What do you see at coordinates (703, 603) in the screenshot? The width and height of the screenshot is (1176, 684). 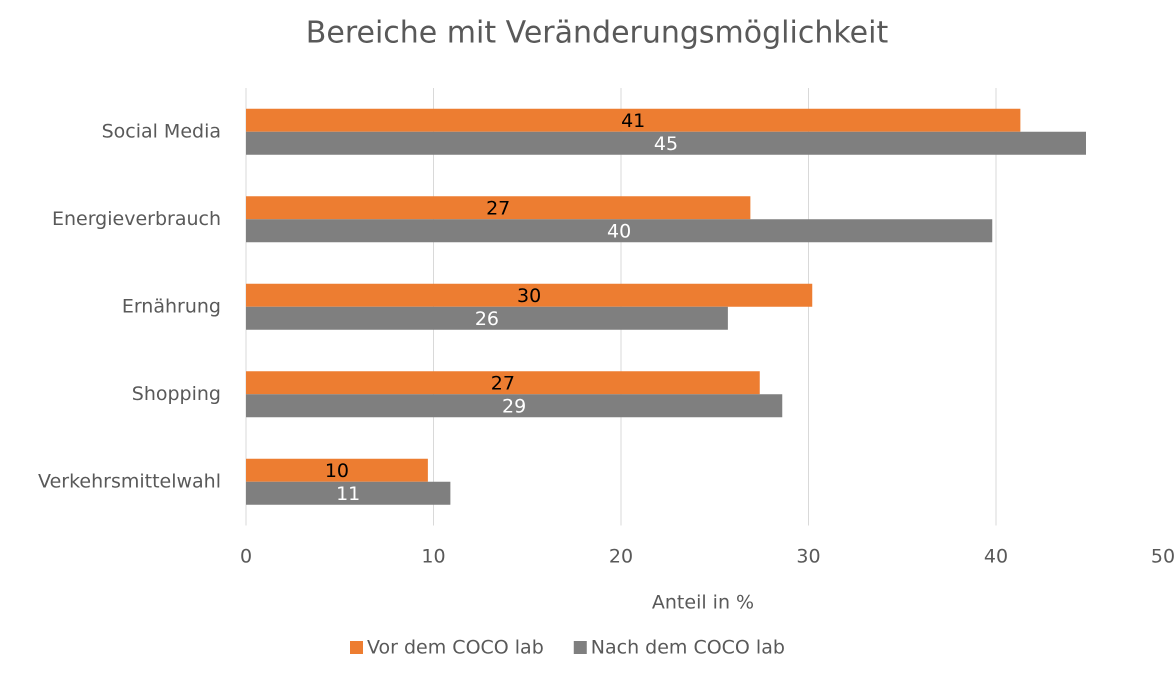 I see `x-axis-title: Anteil in %` at bounding box center [703, 603].